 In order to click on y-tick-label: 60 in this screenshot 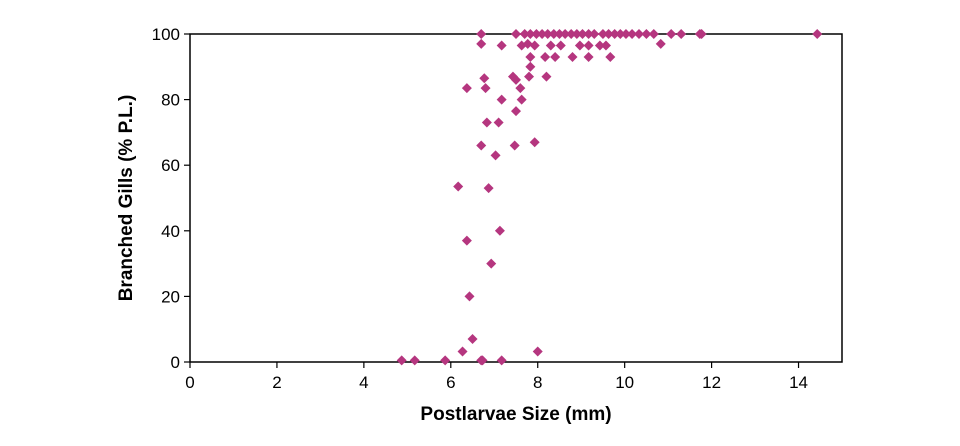, I will do `click(170, 165)`.